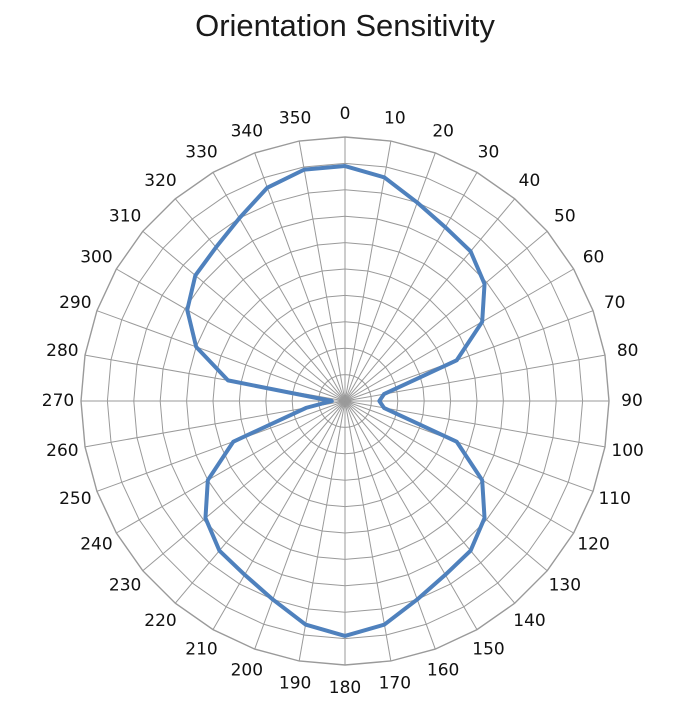 This screenshot has height=720, width=690. I want to click on angle-tick-label: 50, so click(565, 217).